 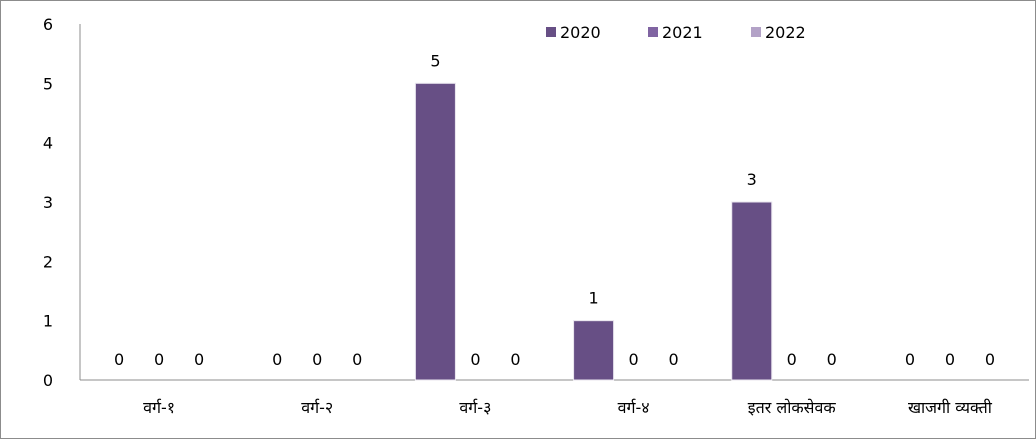 I want to click on category-label-2: वर्ग-३, so click(x=475, y=407).